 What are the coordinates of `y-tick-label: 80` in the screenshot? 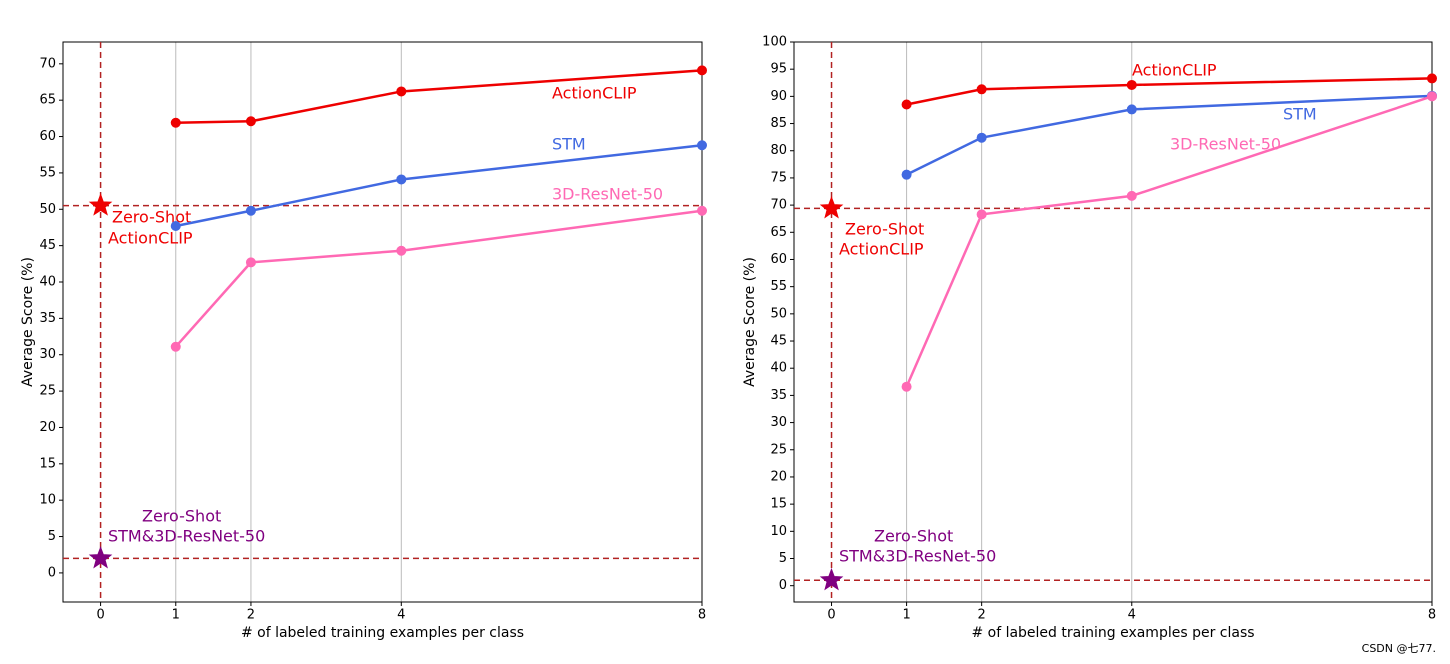 It's located at (778, 150).